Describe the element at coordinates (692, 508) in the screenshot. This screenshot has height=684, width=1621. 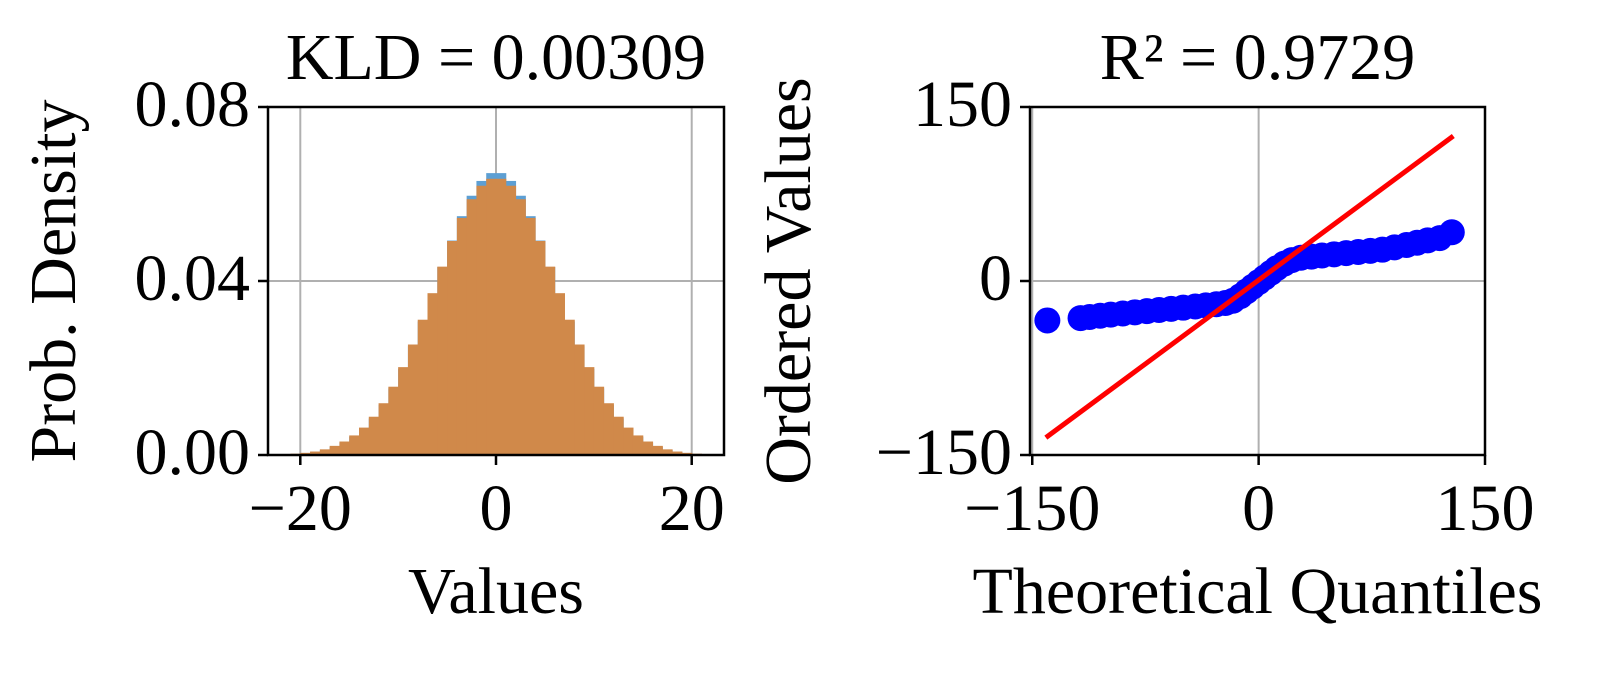
I see `x-tick-label: 20` at that location.